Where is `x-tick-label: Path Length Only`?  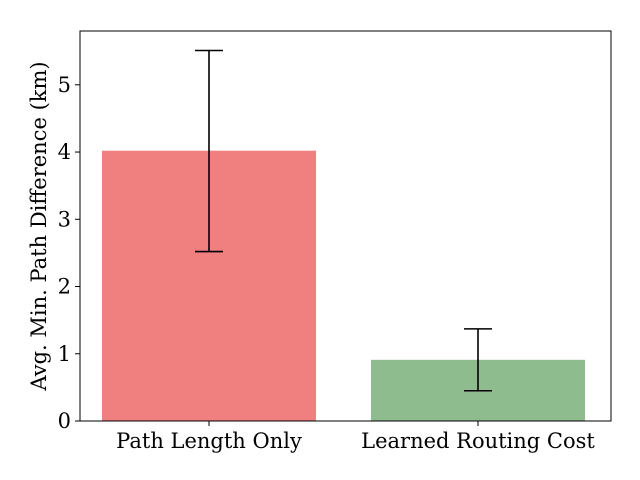 x-tick-label: Path Length Only is located at coordinates (209, 441).